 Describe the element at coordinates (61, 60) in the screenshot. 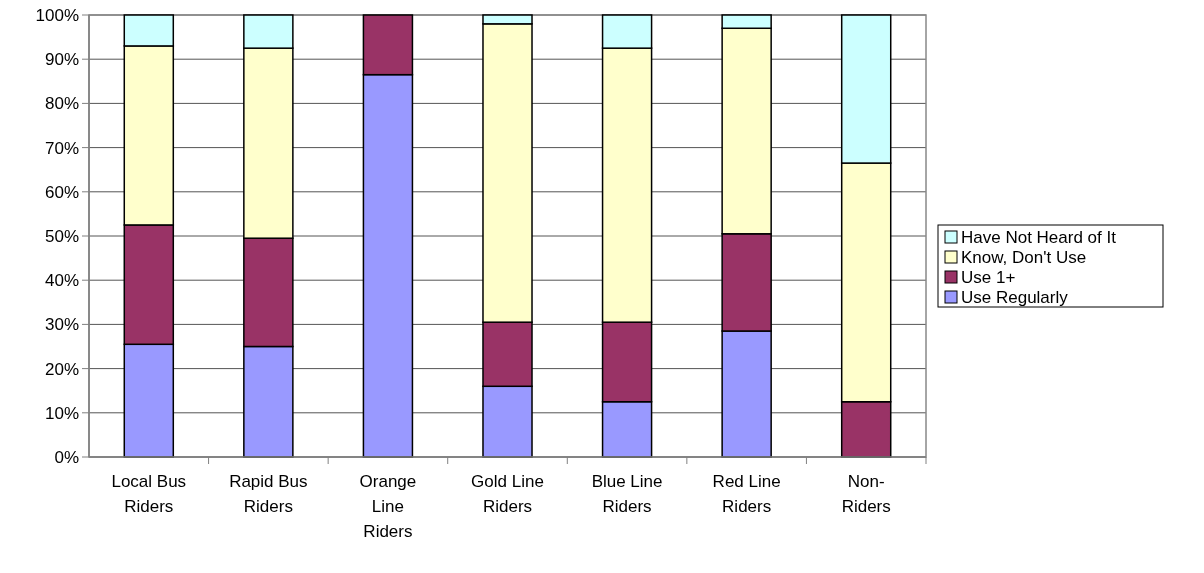

I see `y-tick-label: 90%` at that location.